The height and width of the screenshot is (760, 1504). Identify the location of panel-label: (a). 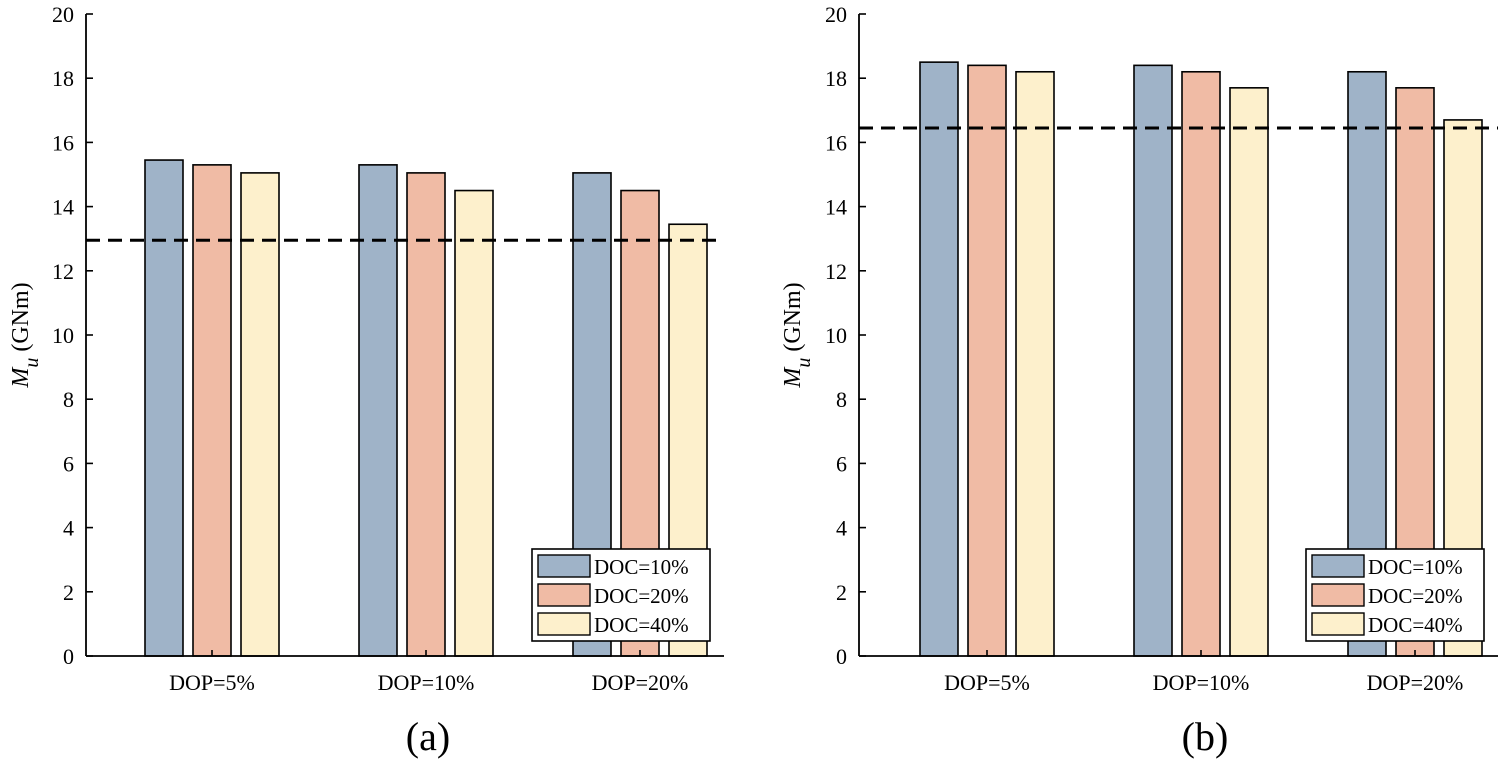
(428, 736).